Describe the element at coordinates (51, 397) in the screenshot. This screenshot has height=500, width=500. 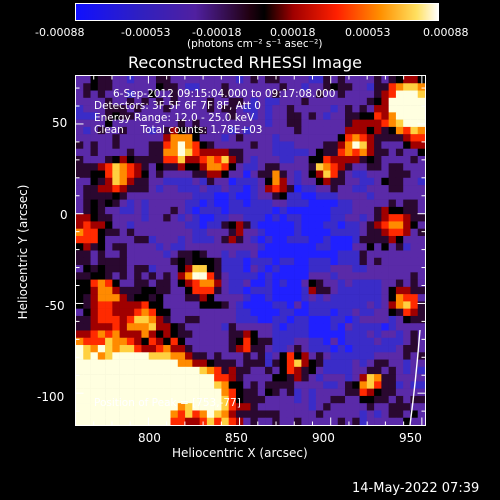
I see `y-tick-label-neg100: -100` at that location.